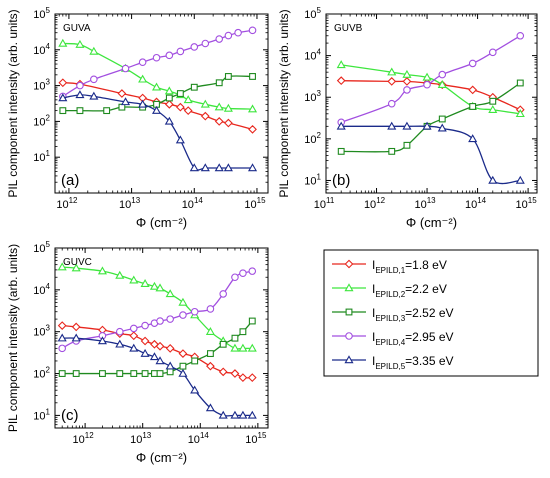  What do you see at coordinates (348, 28) in the screenshot?
I see `panel-title: GUVB` at bounding box center [348, 28].